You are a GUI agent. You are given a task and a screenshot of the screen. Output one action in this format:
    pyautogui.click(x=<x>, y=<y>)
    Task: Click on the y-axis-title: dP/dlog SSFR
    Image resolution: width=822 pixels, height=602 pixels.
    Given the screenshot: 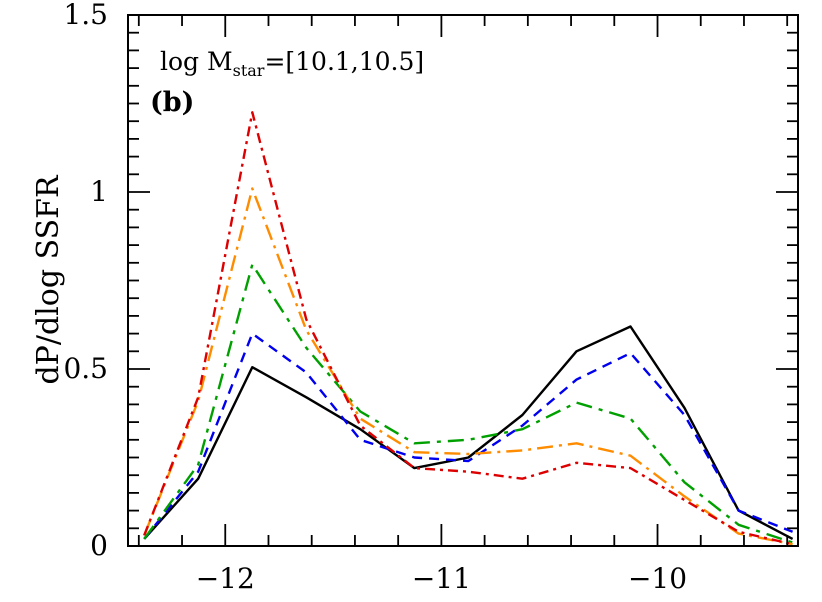 What is the action you would take?
    pyautogui.click(x=48, y=279)
    